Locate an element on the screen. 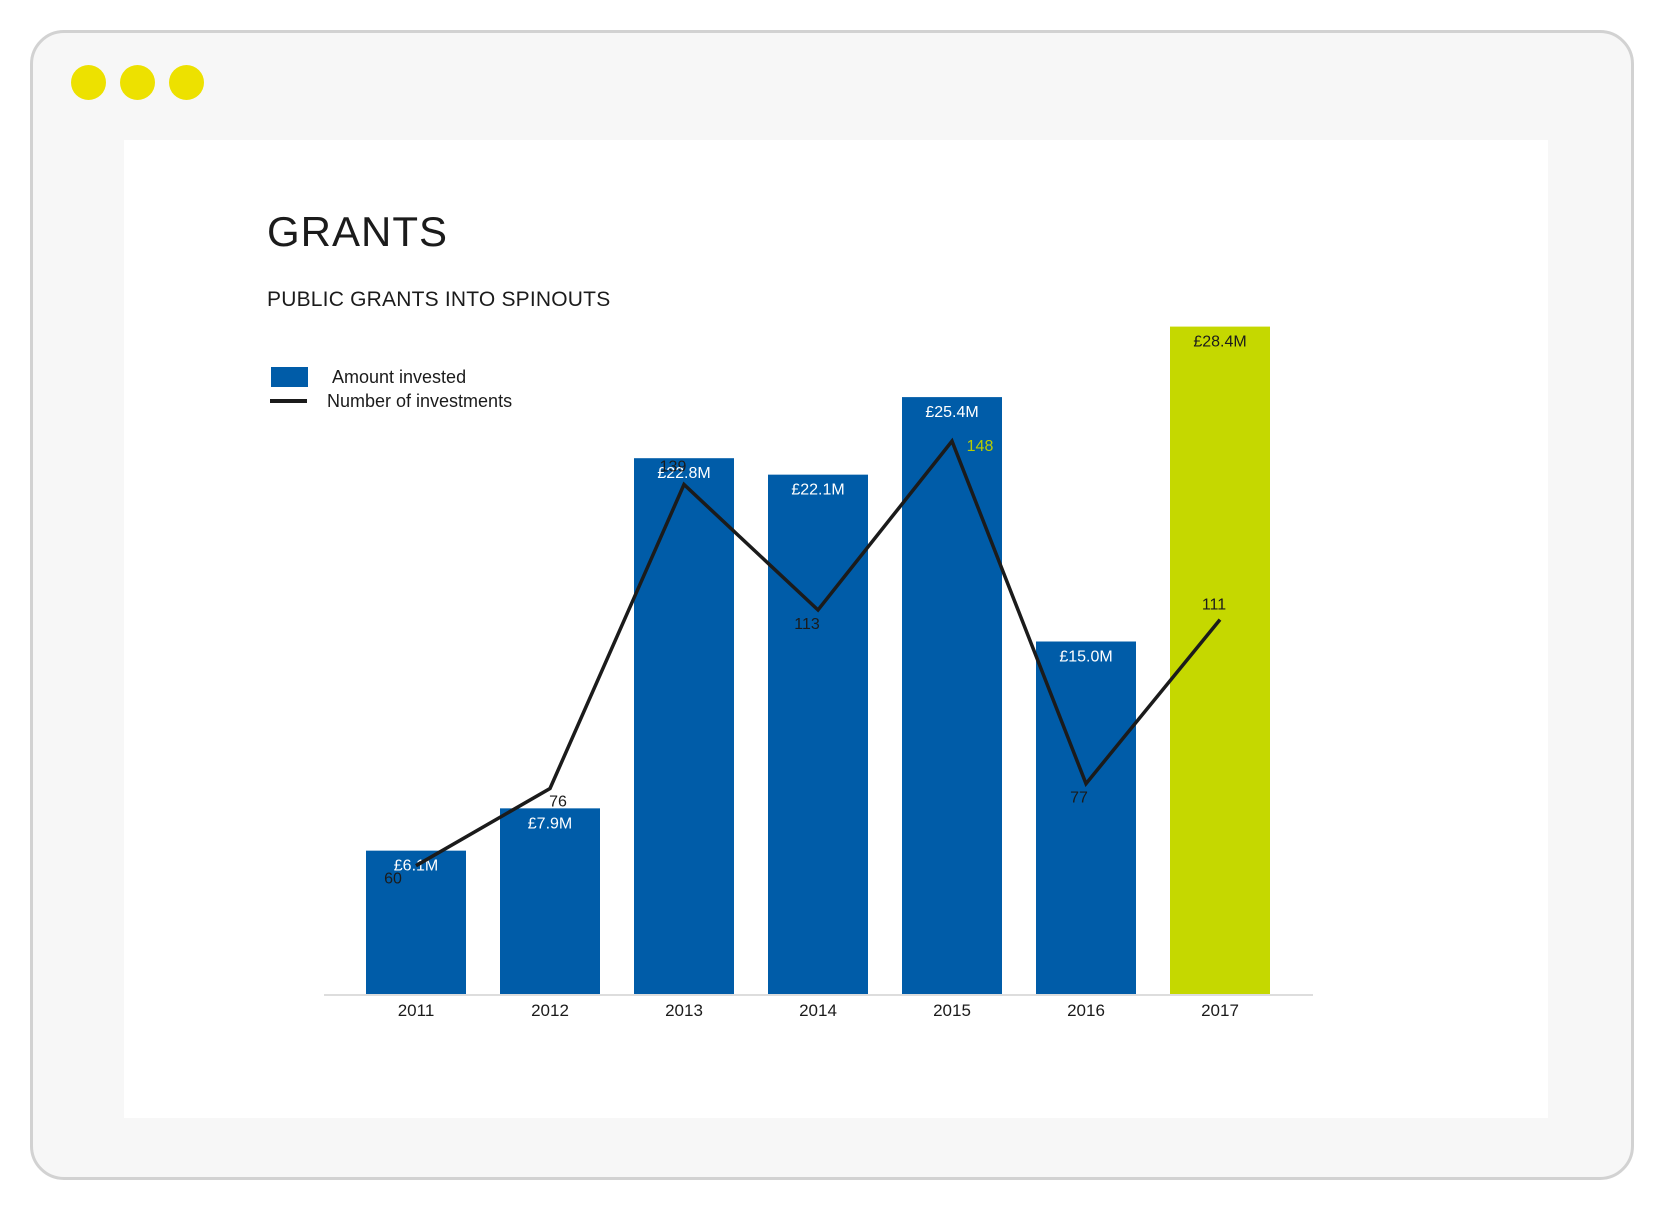  x-tick-label-2011: 2011 is located at coordinates (416, 1010).